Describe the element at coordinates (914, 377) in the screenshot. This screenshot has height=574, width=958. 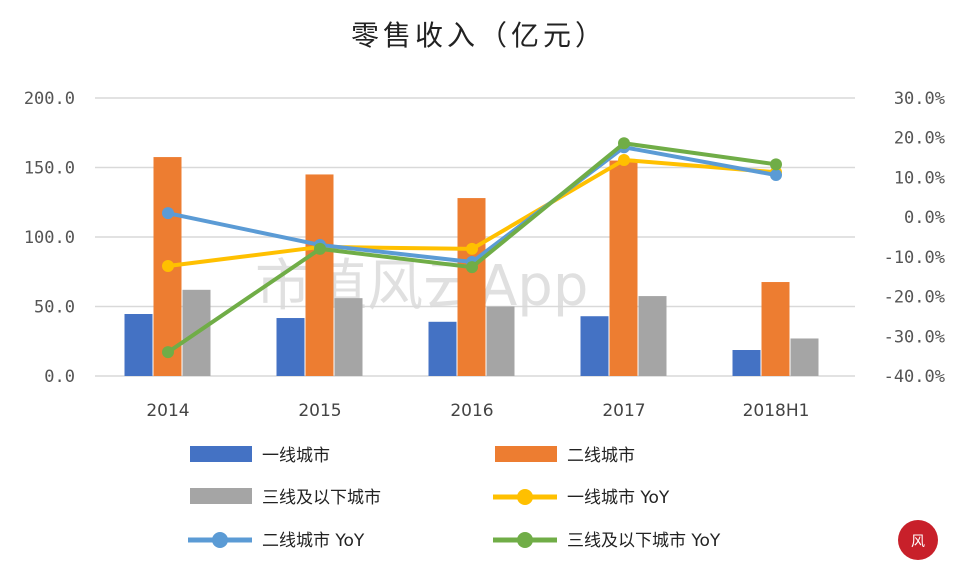
I see `y-right-tick-label: -40.0%` at that location.